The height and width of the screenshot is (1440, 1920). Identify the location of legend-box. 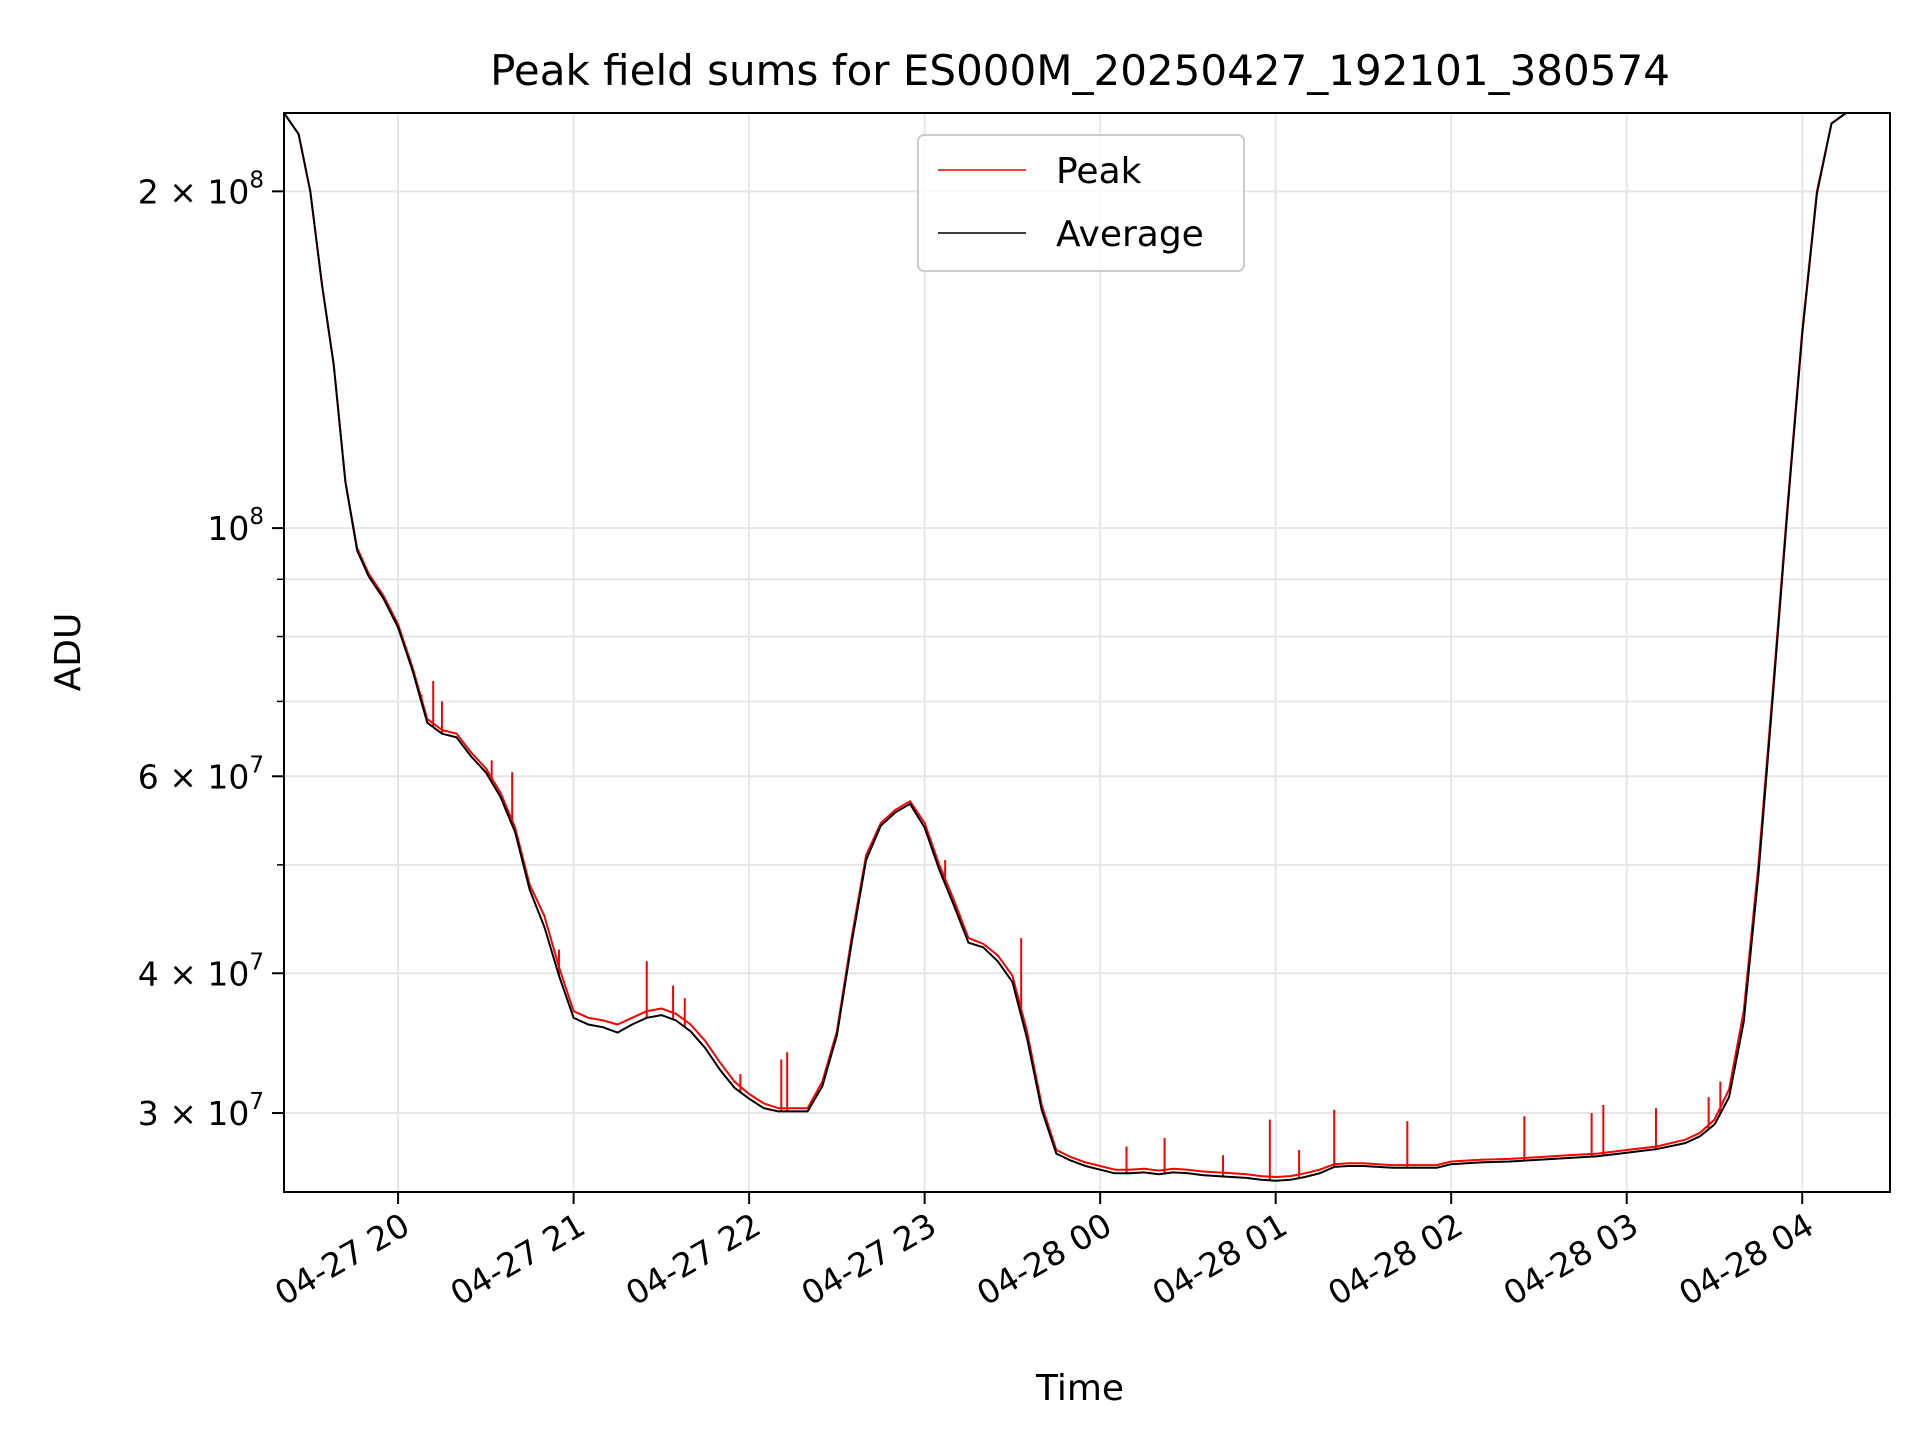
(1081, 203).